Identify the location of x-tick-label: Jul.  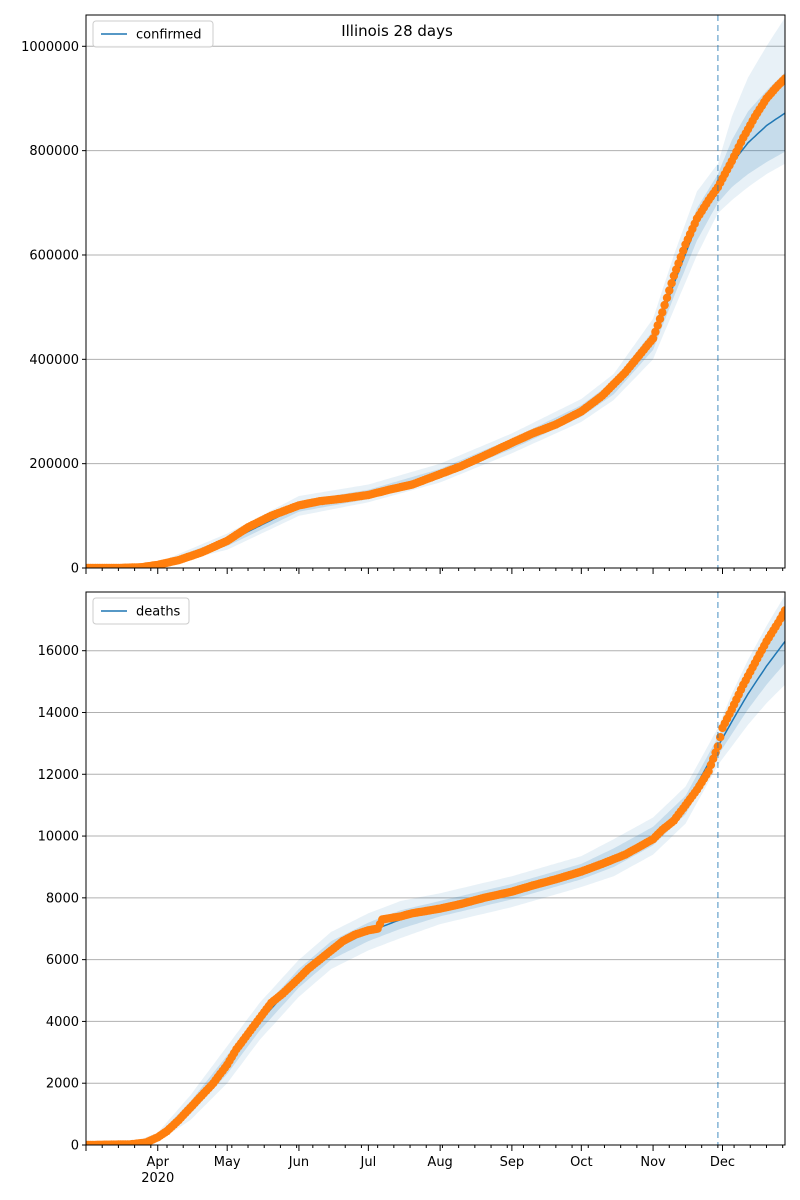
(368, 1162).